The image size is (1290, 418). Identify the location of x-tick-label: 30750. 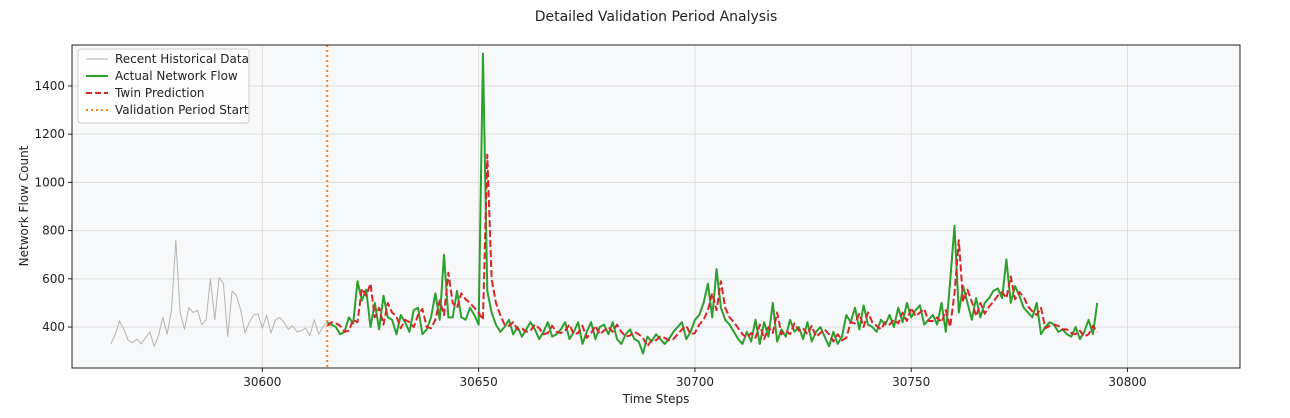
(911, 382).